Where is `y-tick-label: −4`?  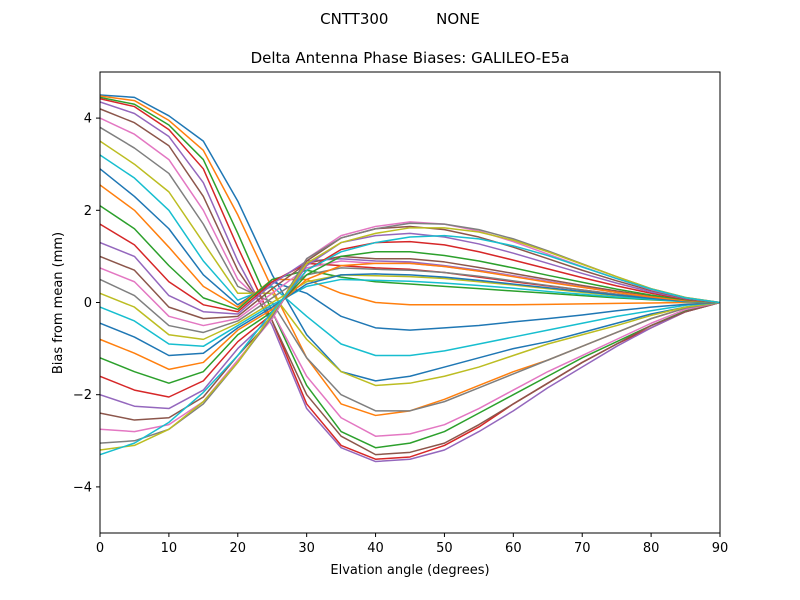 y-tick-label: −4 is located at coordinates (82, 487).